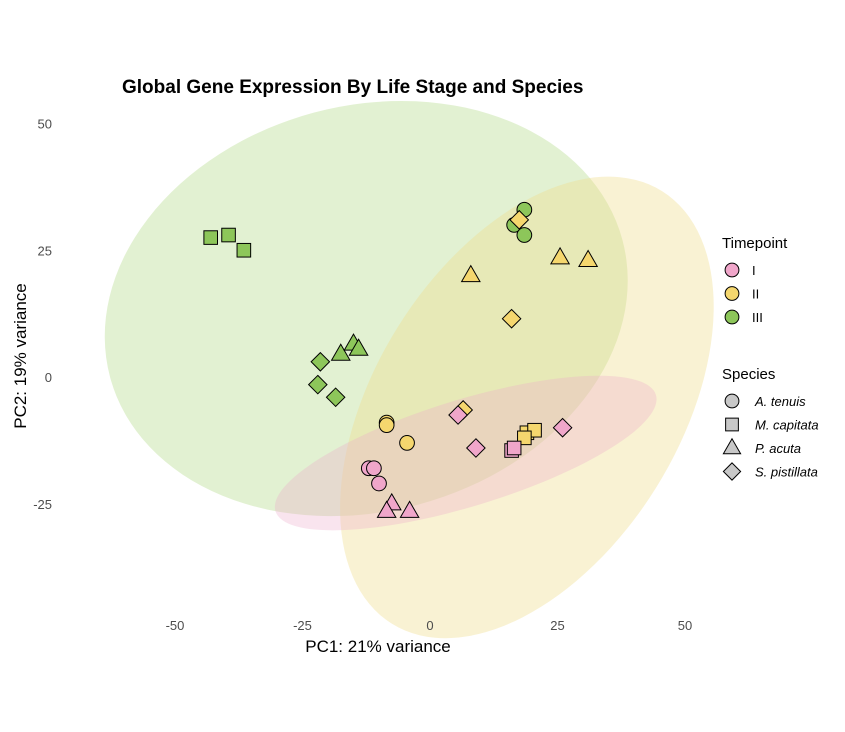 The image size is (845, 732). What do you see at coordinates (755, 243) in the screenshot?
I see `legend-timepoint-title: Timepoint` at bounding box center [755, 243].